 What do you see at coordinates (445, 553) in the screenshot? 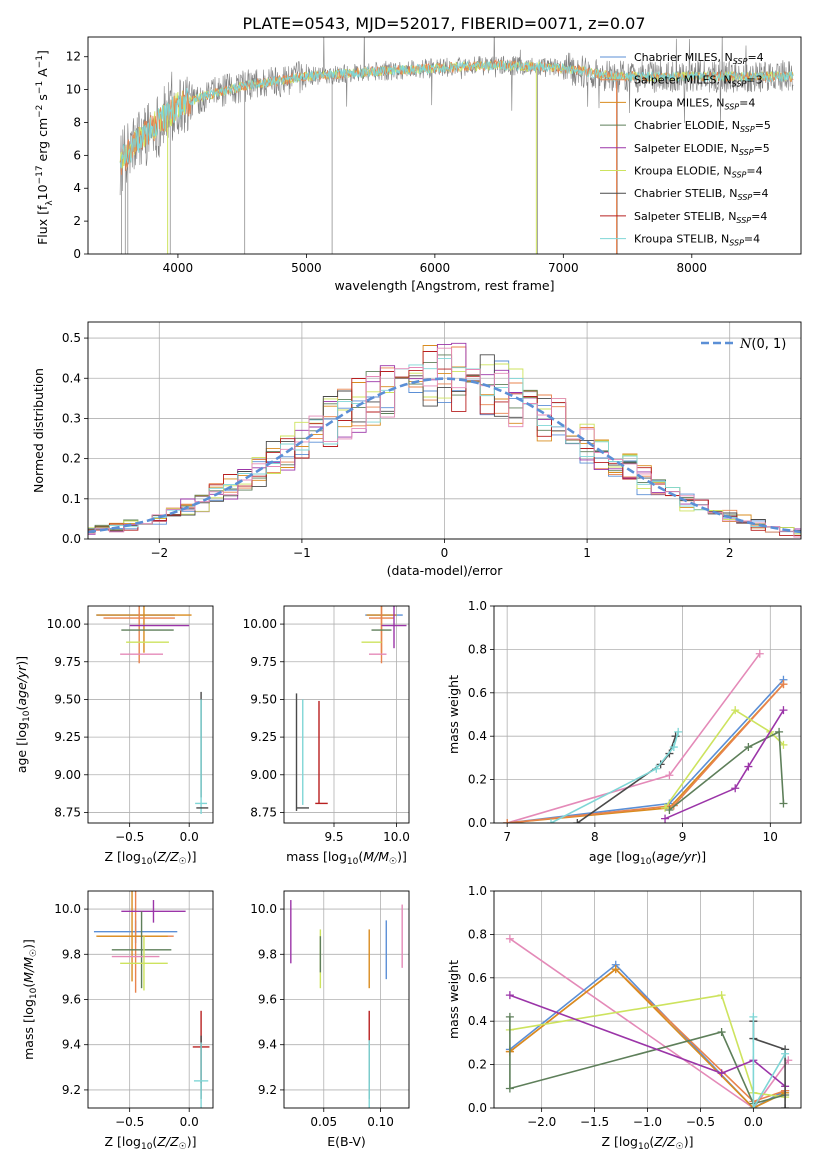
I see `x-tick-label: 0` at bounding box center [445, 553].